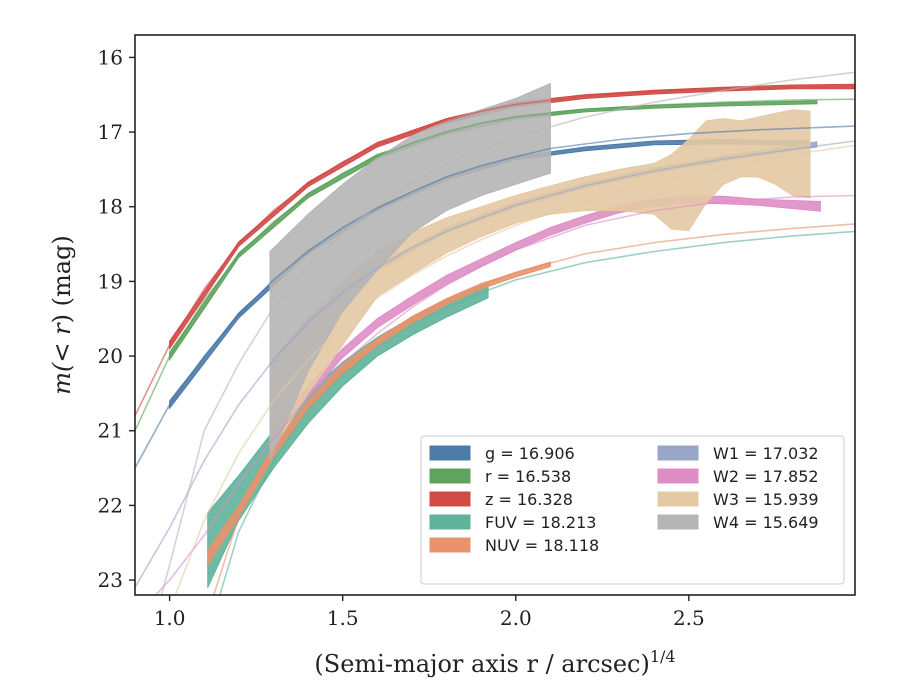  What do you see at coordinates (530, 453) in the screenshot?
I see `legend-label: g = 16.906` at bounding box center [530, 453].